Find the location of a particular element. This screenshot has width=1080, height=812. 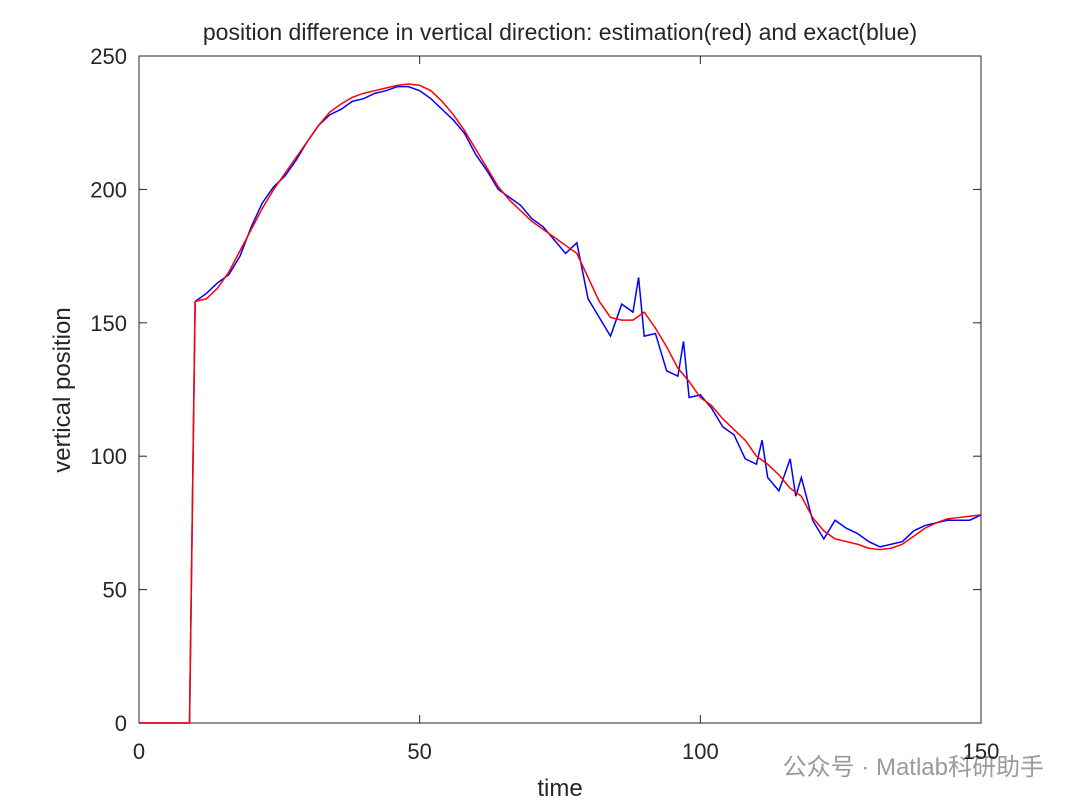

watermark: 公众号 · Matlab科研助手 is located at coordinates (913, 767).